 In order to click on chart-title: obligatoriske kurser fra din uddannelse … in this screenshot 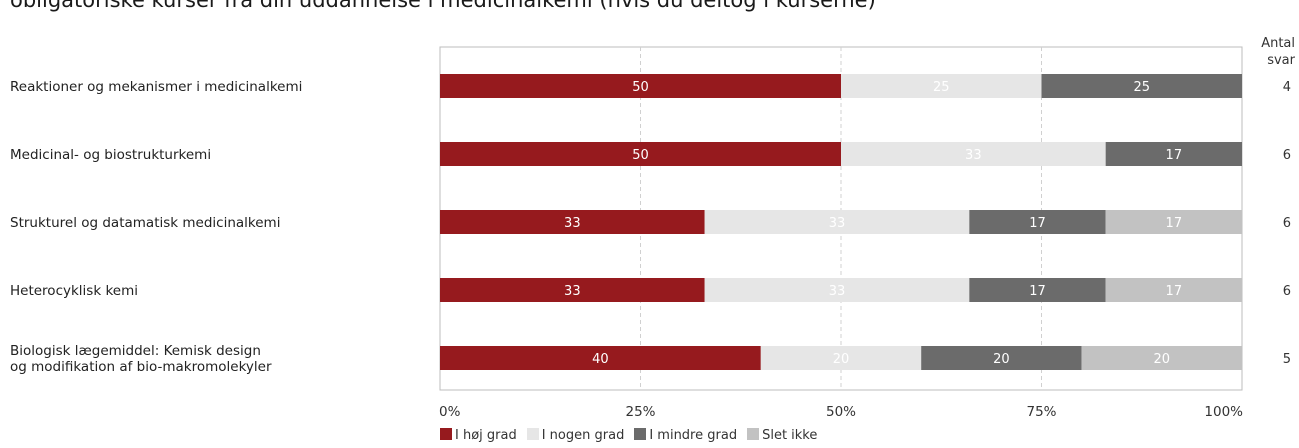, I will do `click(443, 6)`.